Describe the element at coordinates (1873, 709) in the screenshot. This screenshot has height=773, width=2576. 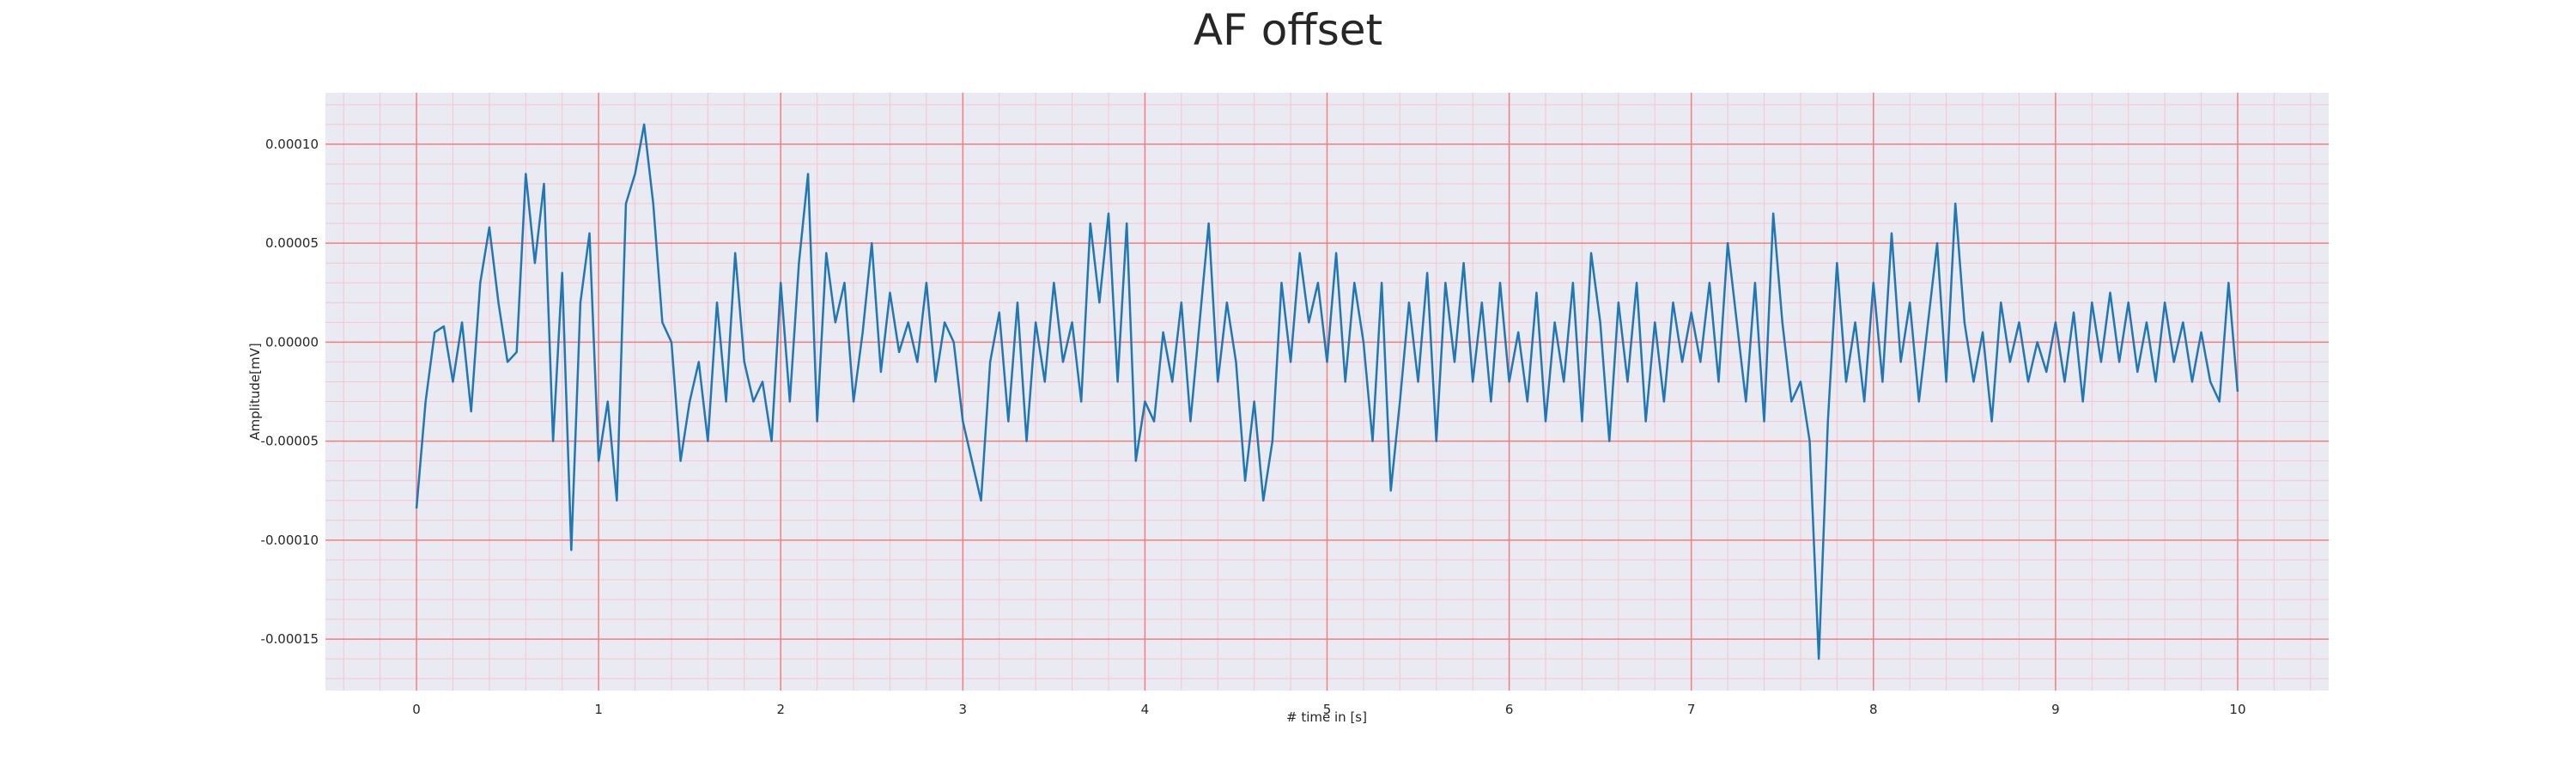
I see `x-tick-label: 8` at that location.